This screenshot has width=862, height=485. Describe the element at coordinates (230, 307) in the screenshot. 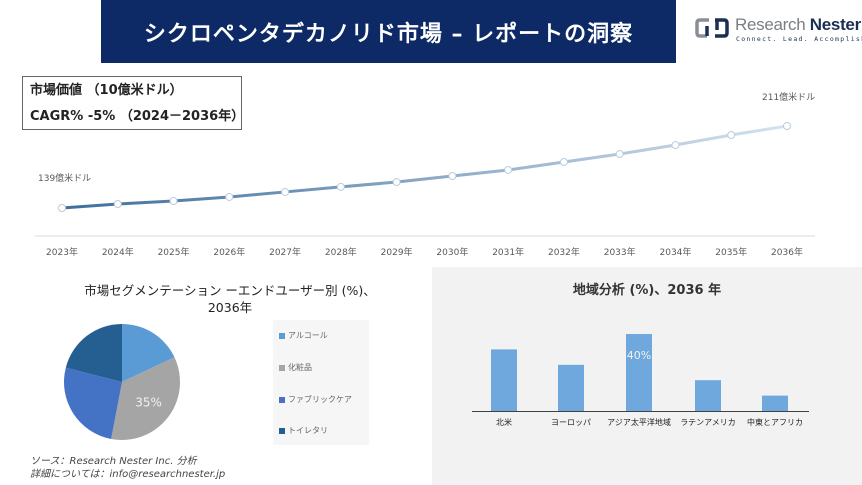

I see `pie-title-line2: 2036年` at that location.